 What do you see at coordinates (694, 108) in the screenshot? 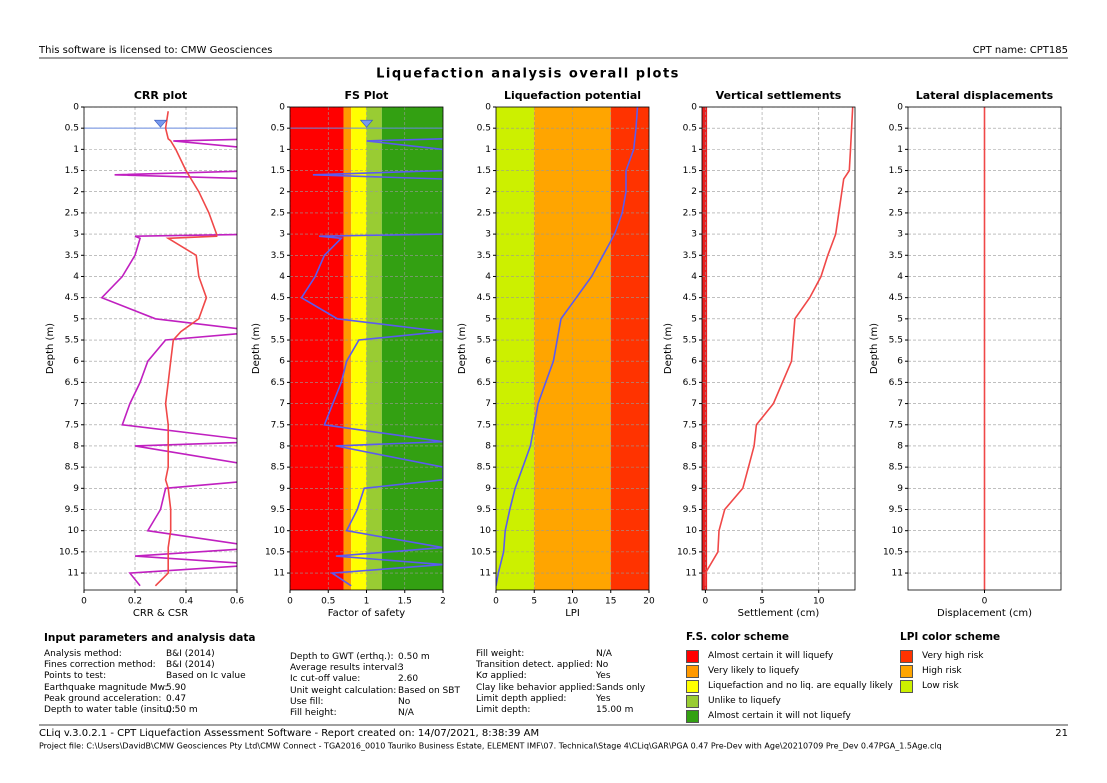
I see `y-tick-label: 0` at bounding box center [694, 108].